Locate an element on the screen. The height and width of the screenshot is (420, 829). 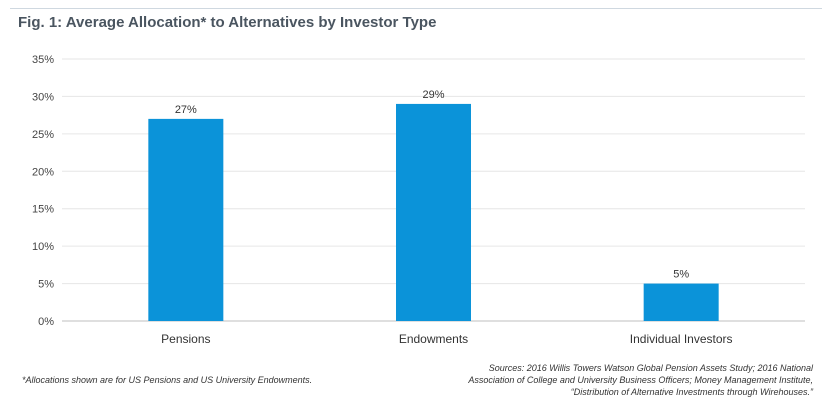
y-tick-label: 5% is located at coordinates (46, 285).